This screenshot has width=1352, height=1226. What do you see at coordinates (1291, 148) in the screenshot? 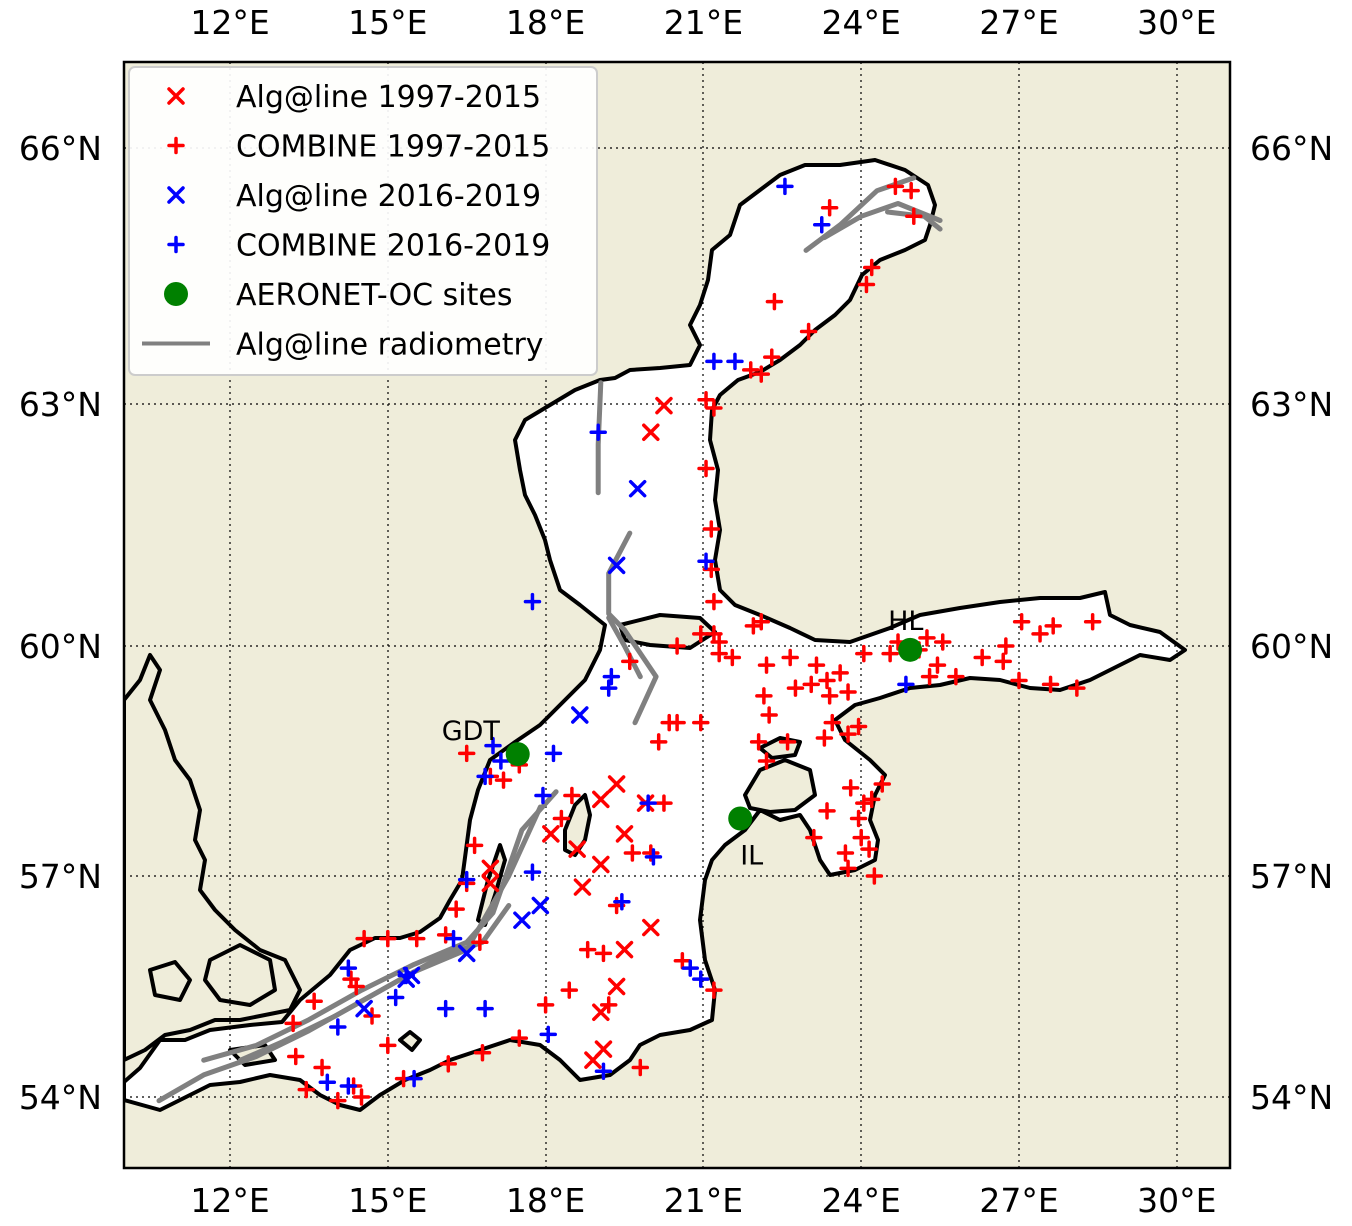
I see `lat-tick-right-66: 66°N` at bounding box center [1291, 148].